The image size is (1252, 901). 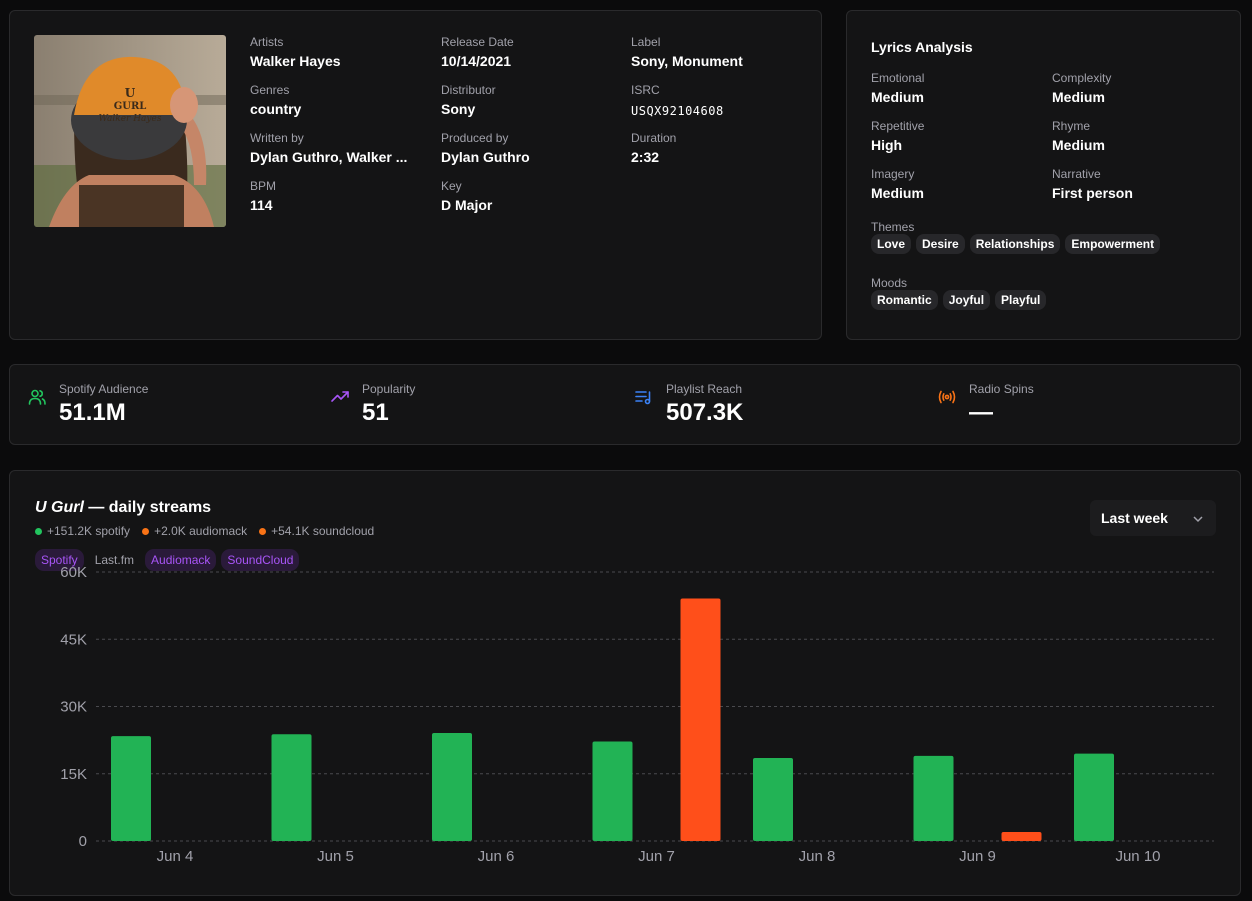 I want to click on x-tick-label: Jun 7, so click(x=656, y=856).